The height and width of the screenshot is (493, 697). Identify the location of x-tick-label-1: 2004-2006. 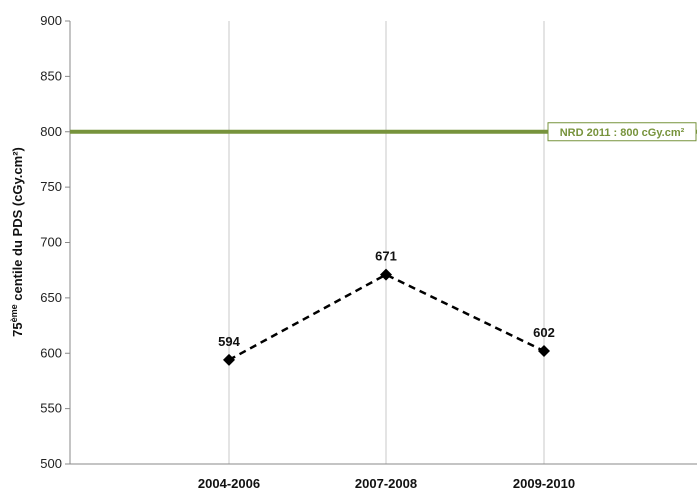
(229, 483).